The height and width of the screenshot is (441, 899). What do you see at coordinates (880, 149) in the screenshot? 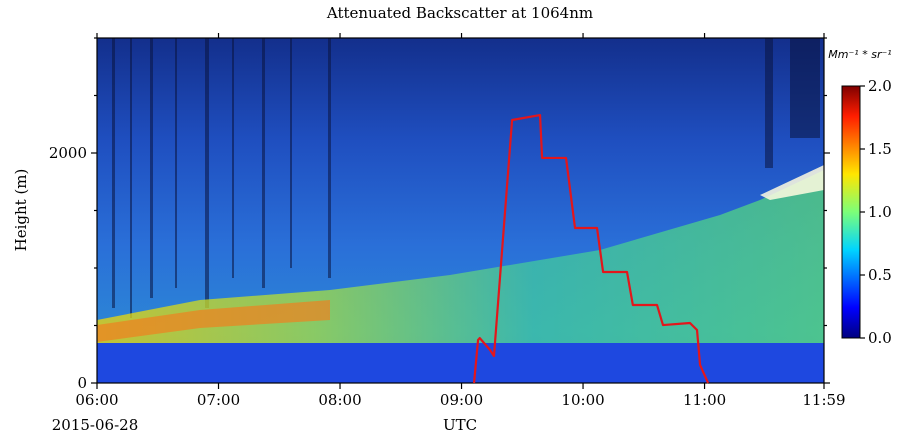
I see `colorbar-tick-label: 1.5` at bounding box center [880, 149].